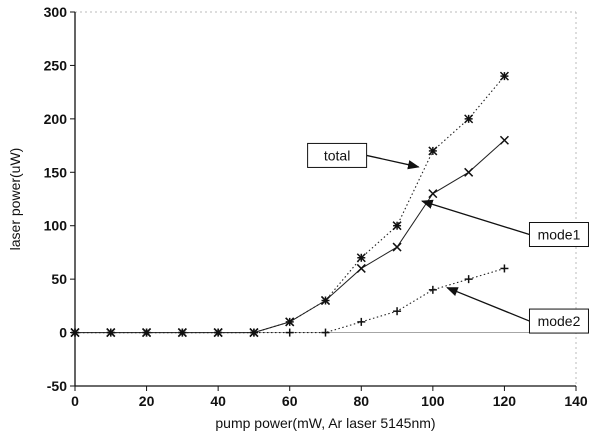  I want to click on x-tick-label: 100, so click(433, 401).